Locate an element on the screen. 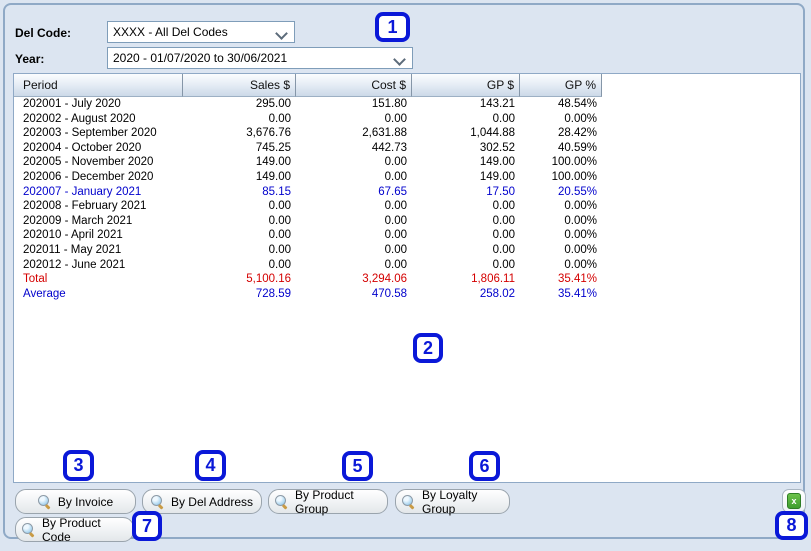 The image size is (811, 551). export-to-excel-button: x is located at coordinates (794, 501).